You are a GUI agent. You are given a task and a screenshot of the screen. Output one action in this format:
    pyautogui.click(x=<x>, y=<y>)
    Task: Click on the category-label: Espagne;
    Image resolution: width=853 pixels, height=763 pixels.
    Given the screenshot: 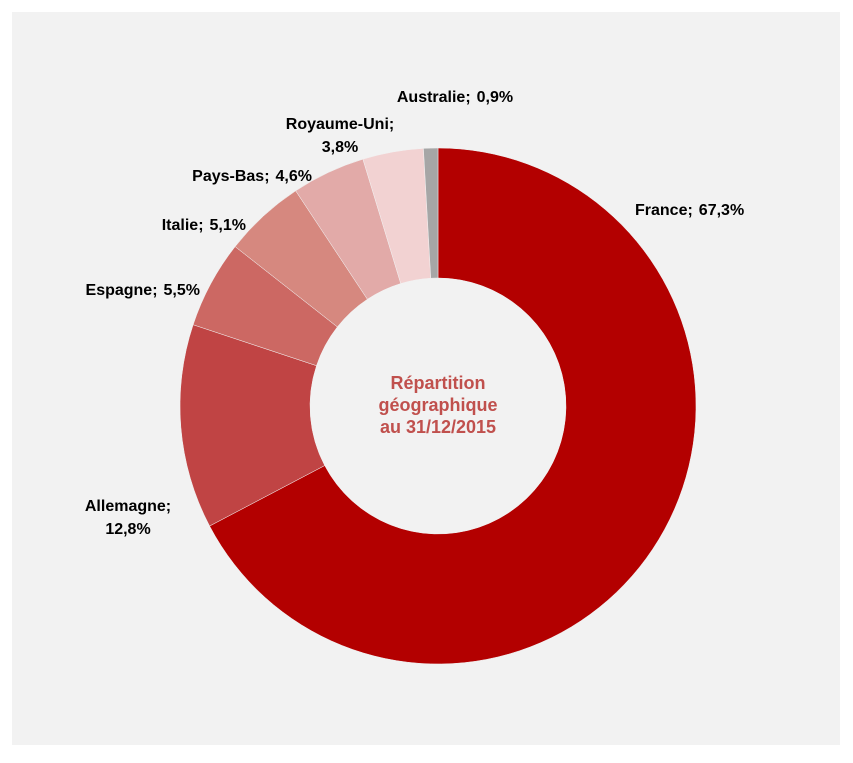 What is the action you would take?
    pyautogui.click(x=122, y=290)
    